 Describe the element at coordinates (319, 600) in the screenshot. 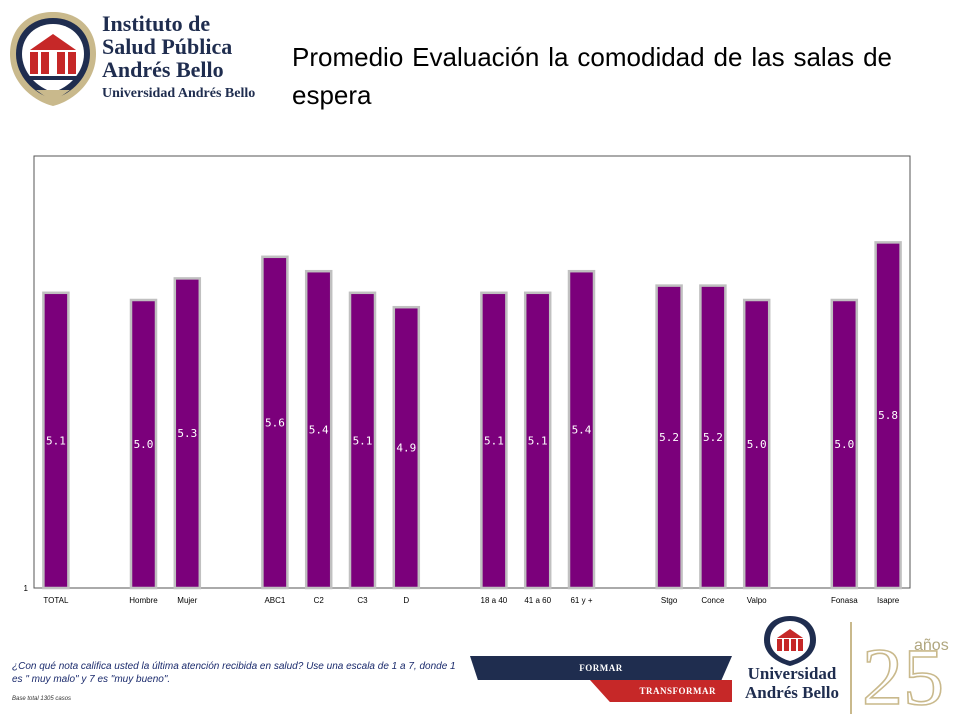

I see `x-tick-label: C2` at that location.